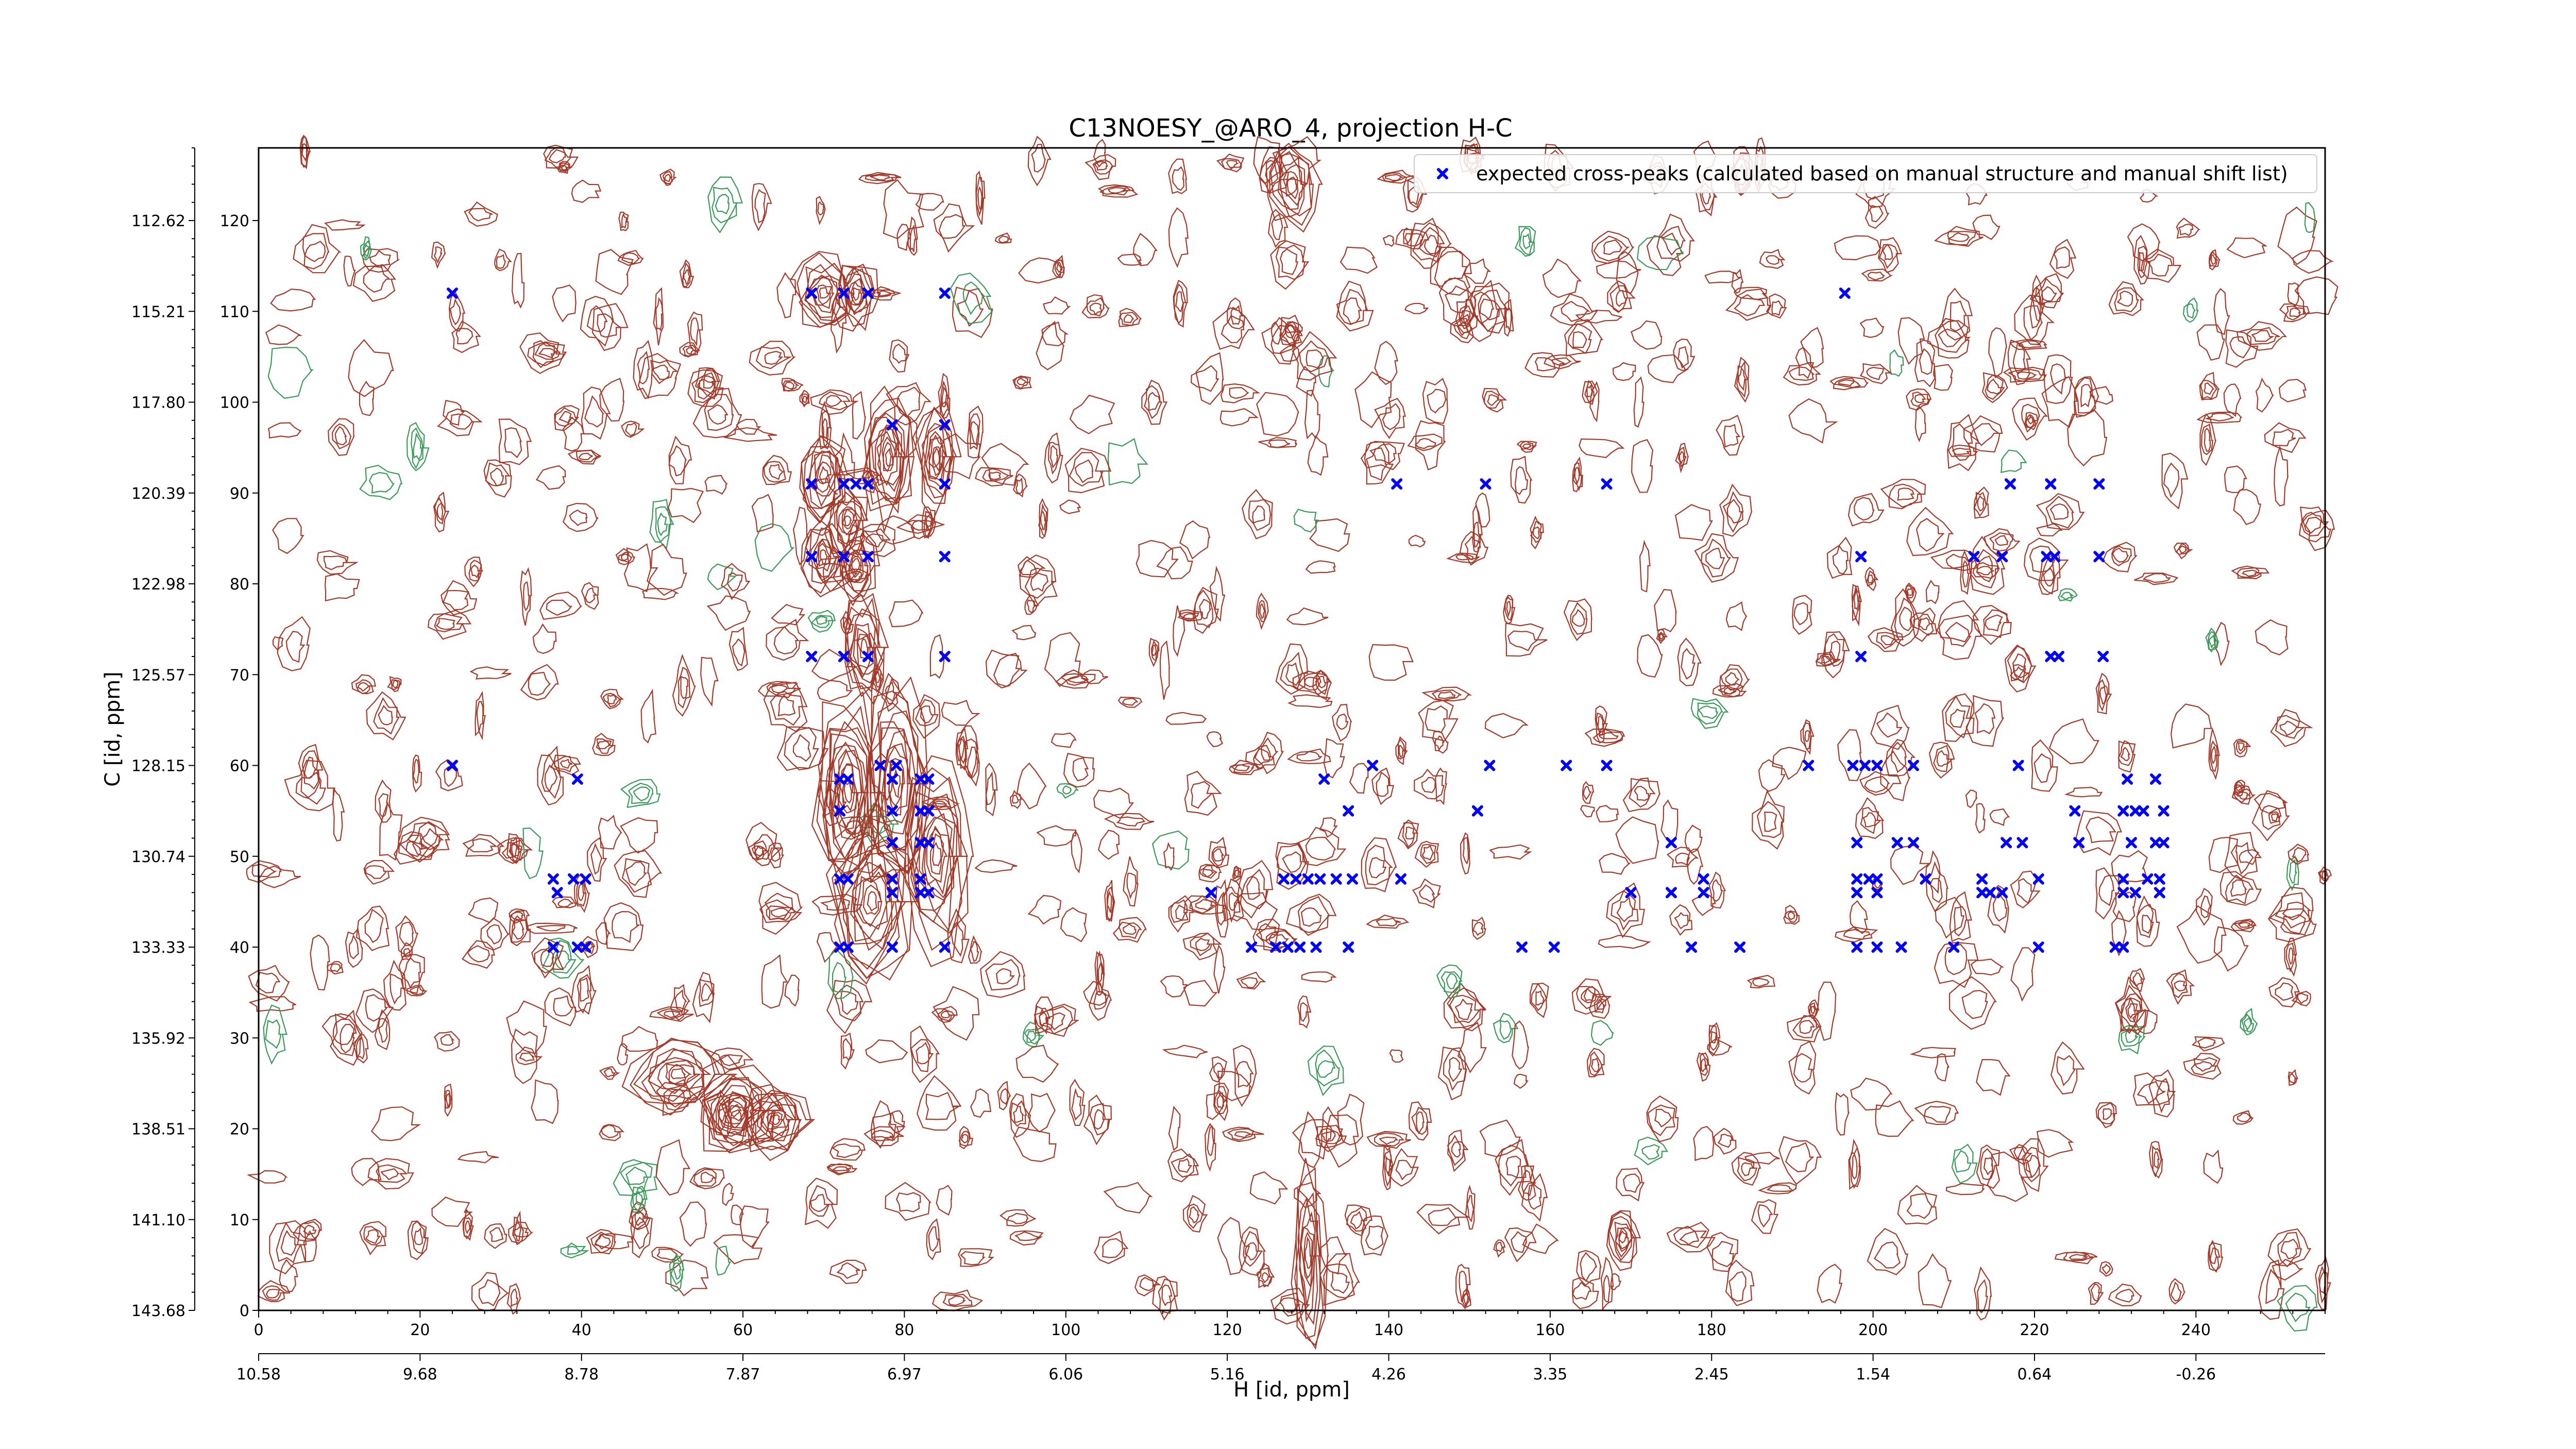 This screenshot has height=1449, width=2576. I want to click on x-ppm-tick-label: 9.68, so click(420, 1375).